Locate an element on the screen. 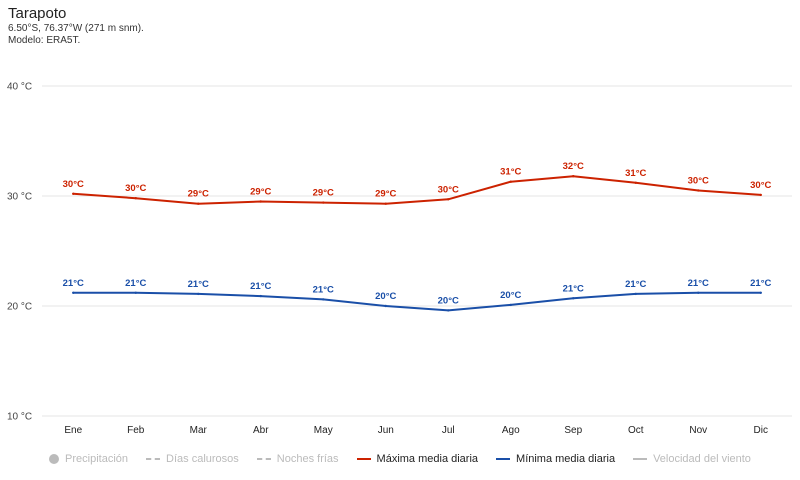  legend-item-cold-nights: Noches frías is located at coordinates (297, 459).